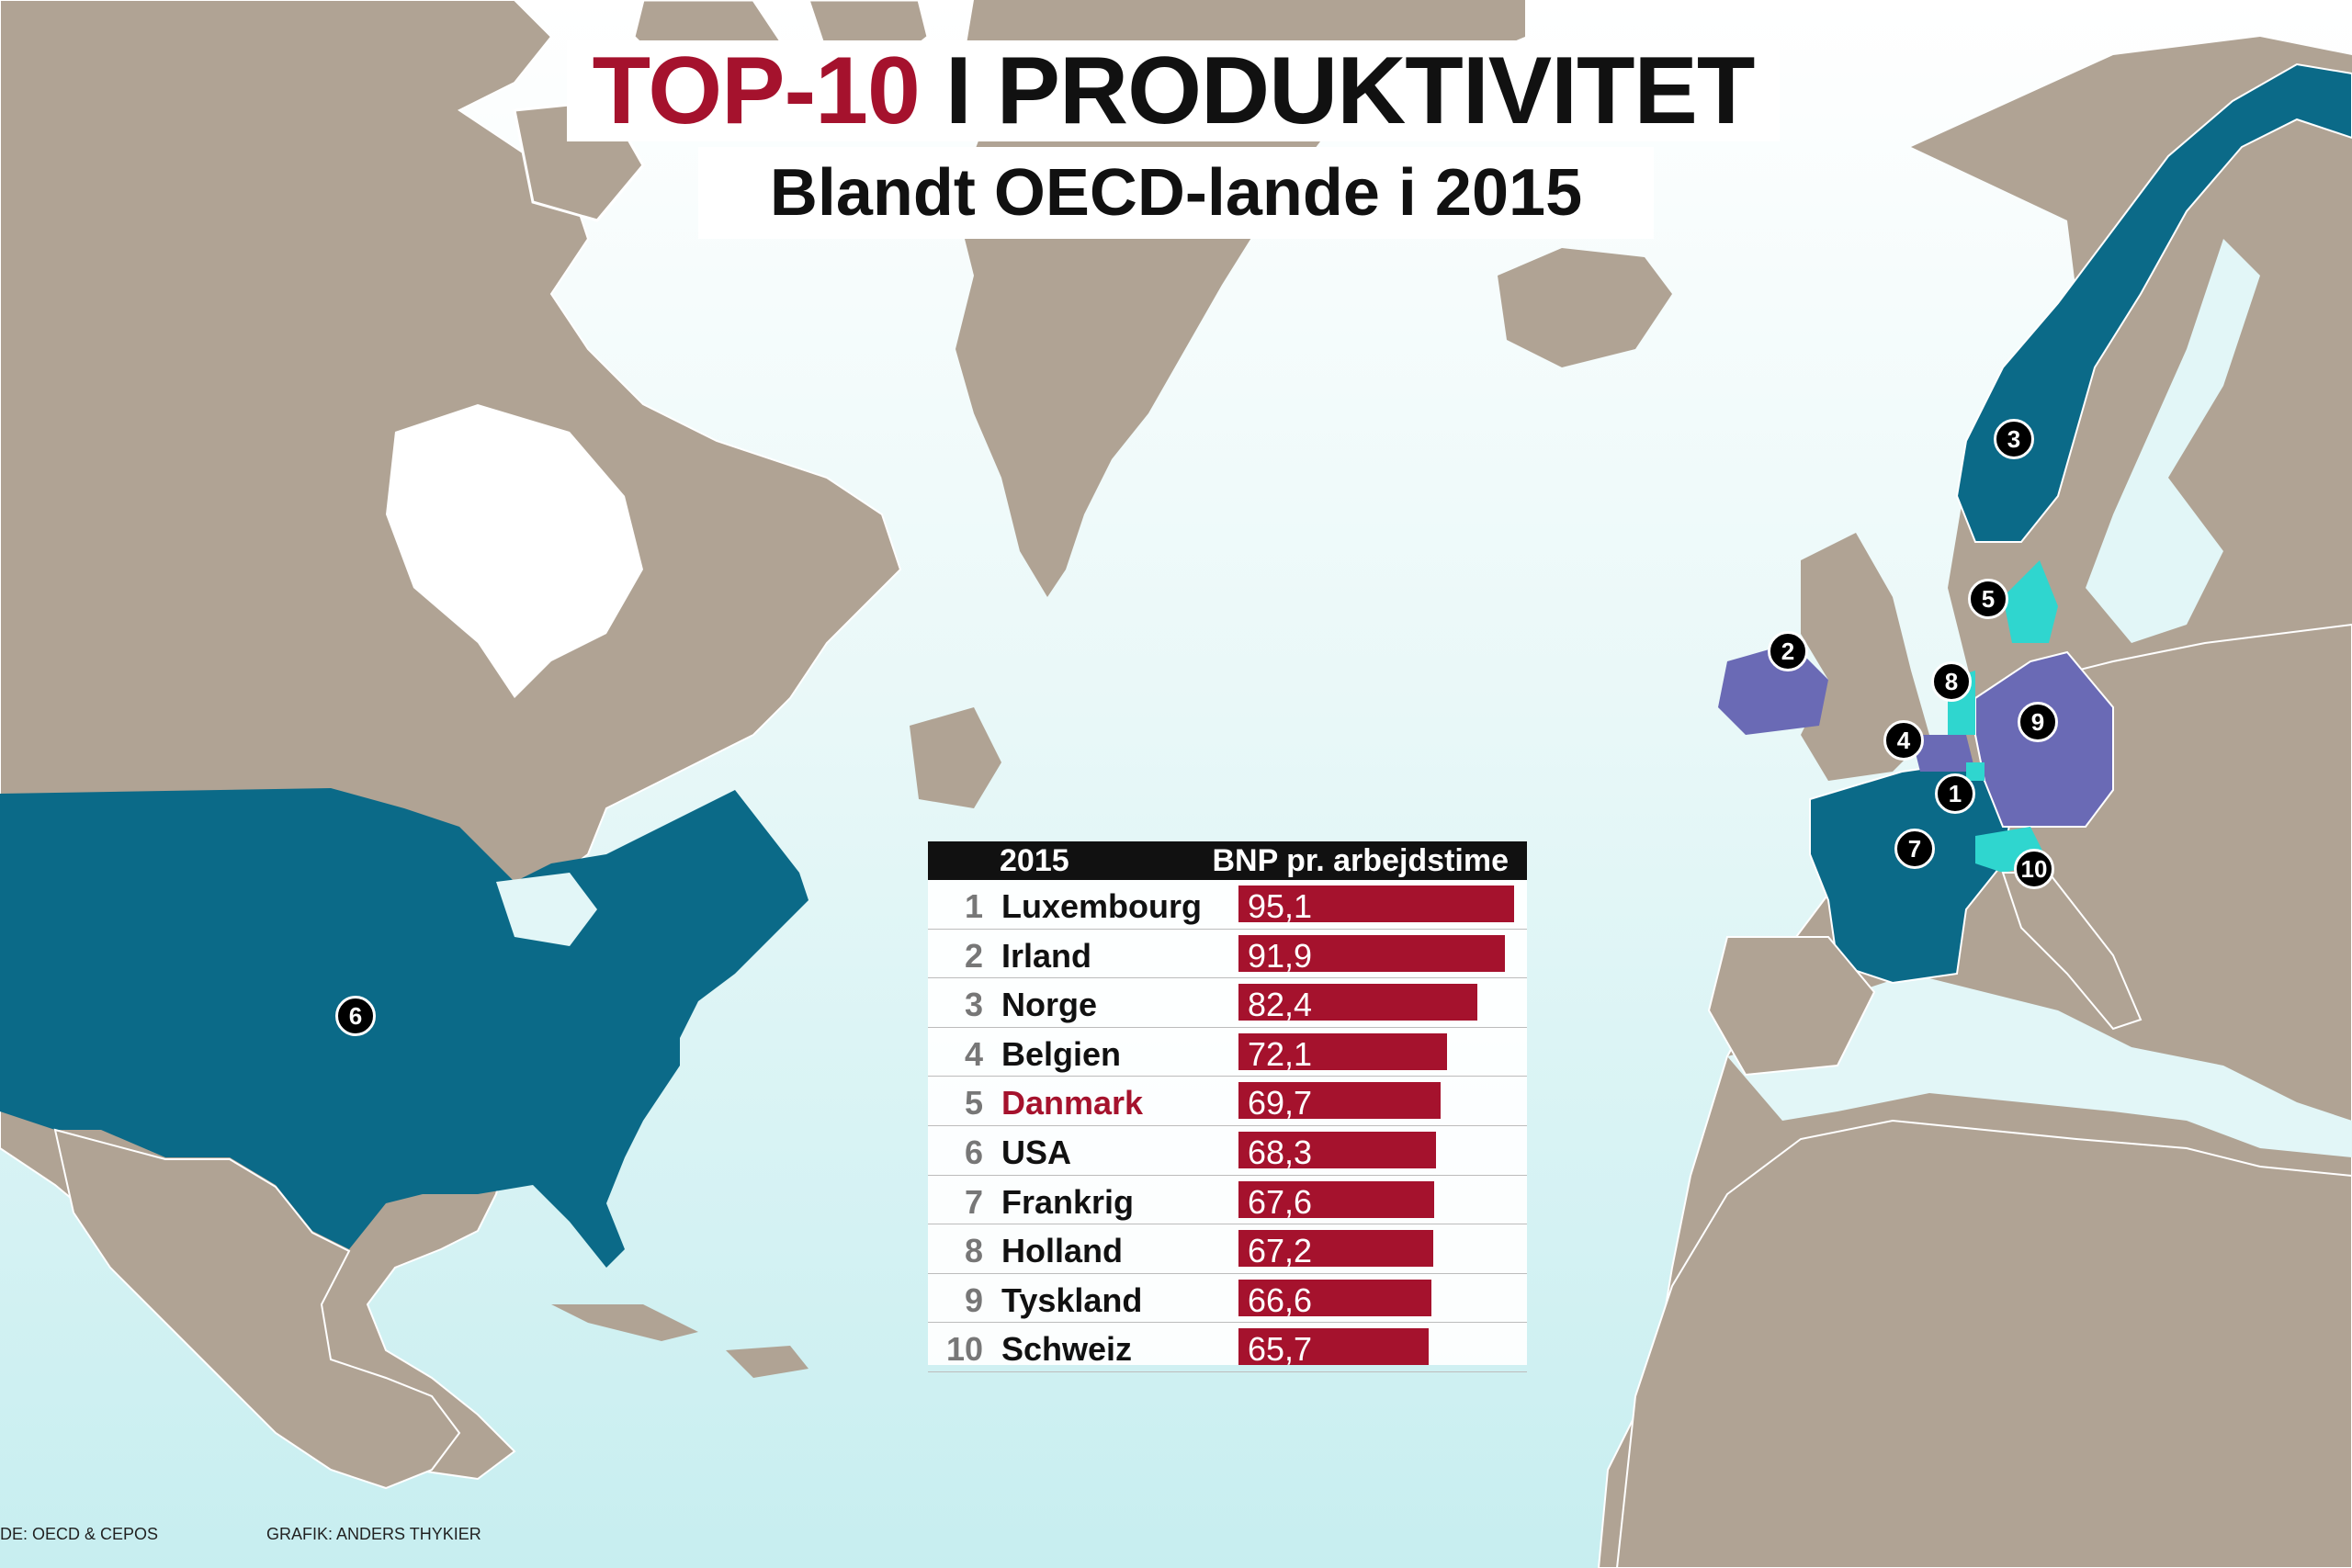 This screenshot has width=2352, height=1568. I want to click on country-luxembourg, so click(1975, 771).